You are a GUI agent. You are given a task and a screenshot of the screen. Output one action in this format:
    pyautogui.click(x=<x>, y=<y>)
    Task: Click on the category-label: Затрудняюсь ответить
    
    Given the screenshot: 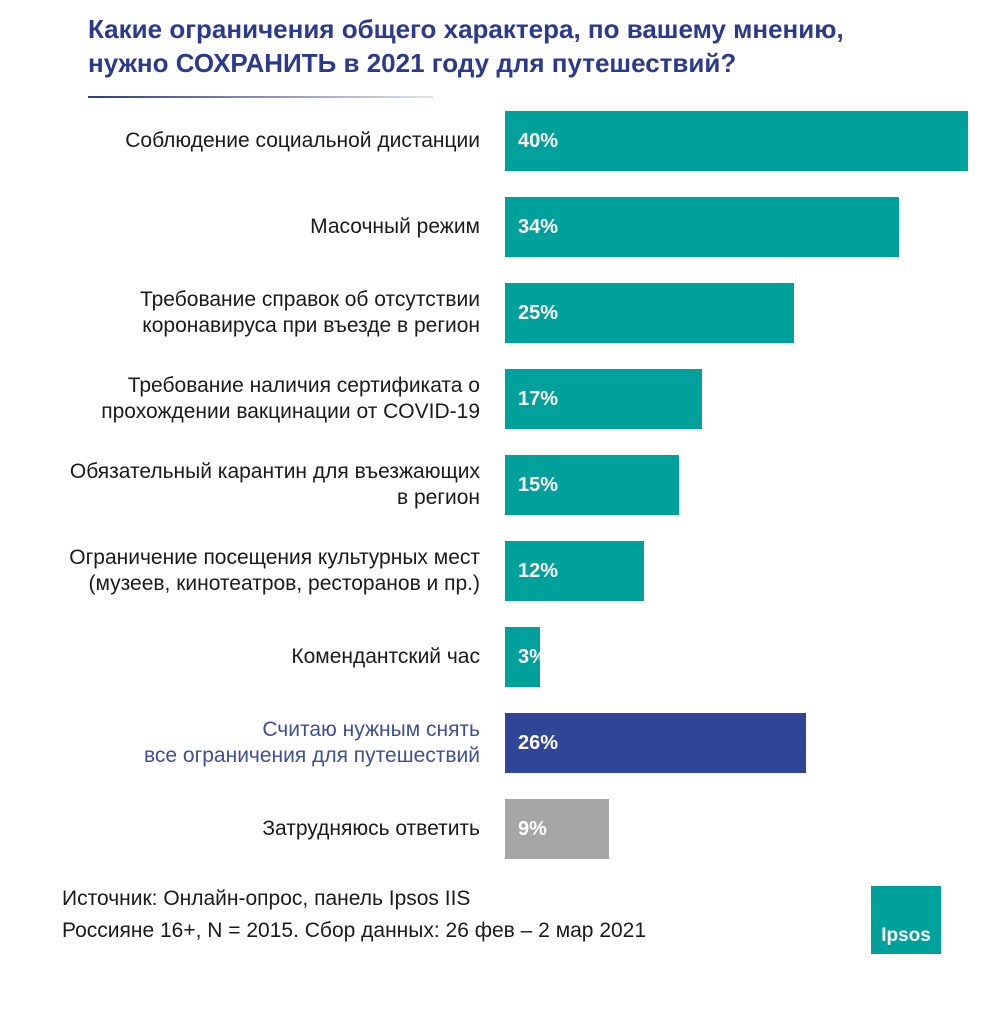 What is the action you would take?
    pyautogui.click(x=371, y=828)
    